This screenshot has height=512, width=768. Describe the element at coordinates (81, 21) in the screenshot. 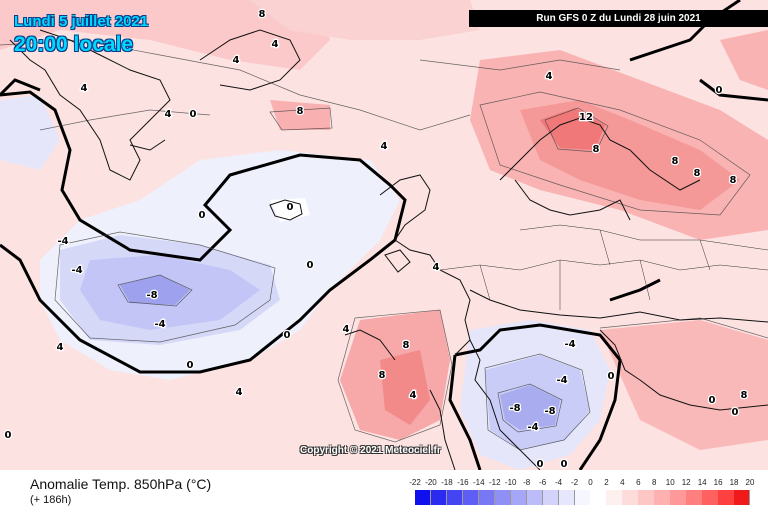

I see `forecast-date: Lundi 5 juillet 2021` at that location.